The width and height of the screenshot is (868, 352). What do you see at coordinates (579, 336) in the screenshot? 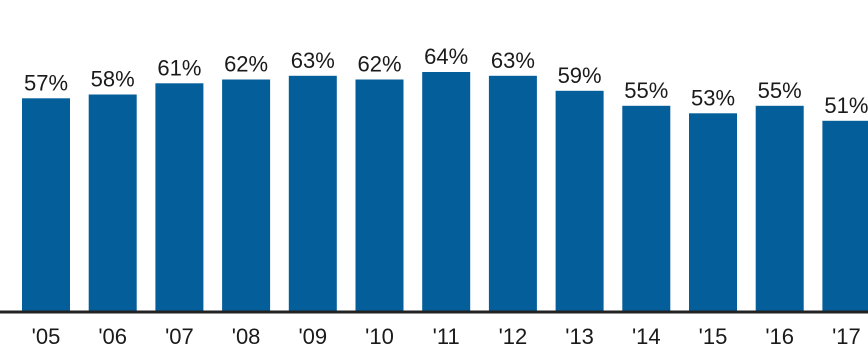
I see `x-tick-label: '13` at bounding box center [579, 336].